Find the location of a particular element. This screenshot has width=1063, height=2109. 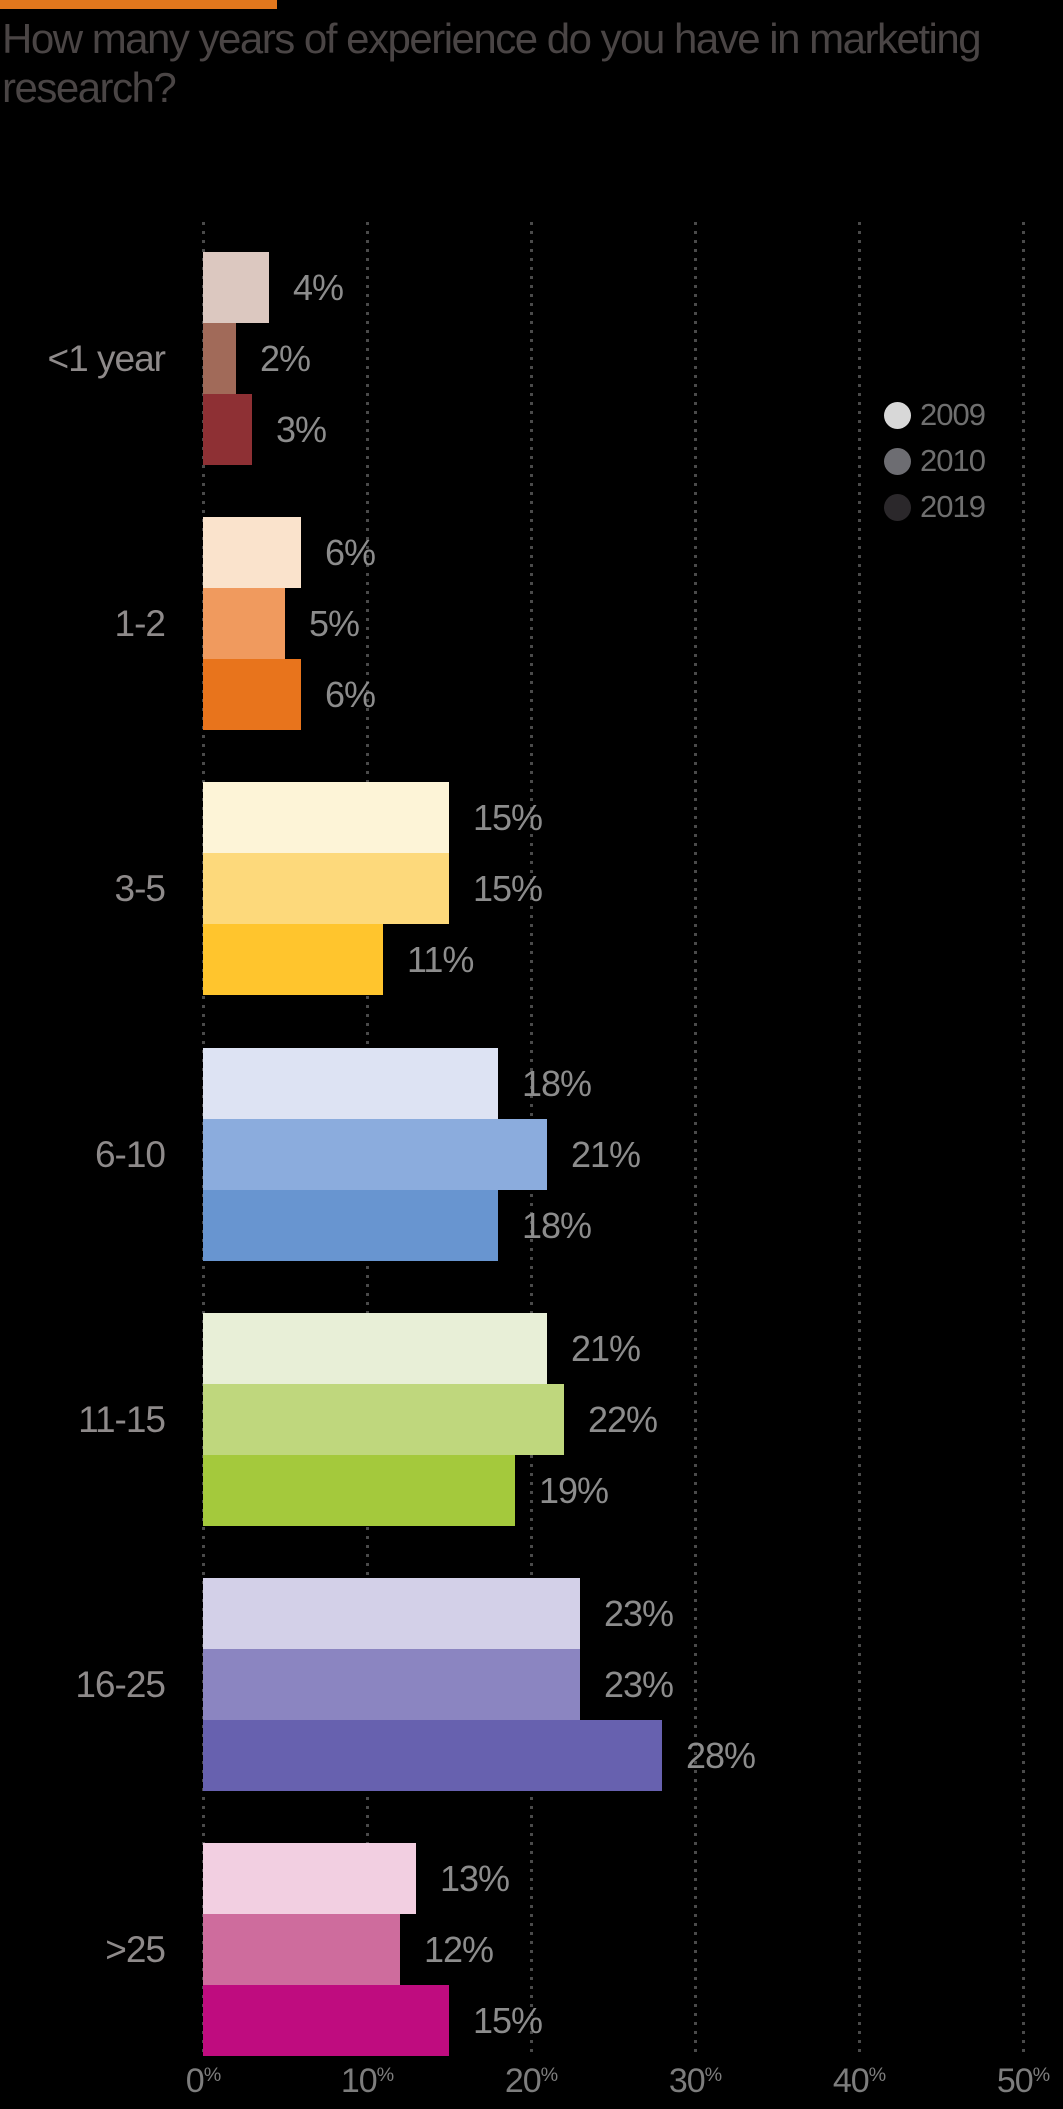

bar-value-label: 12% is located at coordinates (459, 1949).